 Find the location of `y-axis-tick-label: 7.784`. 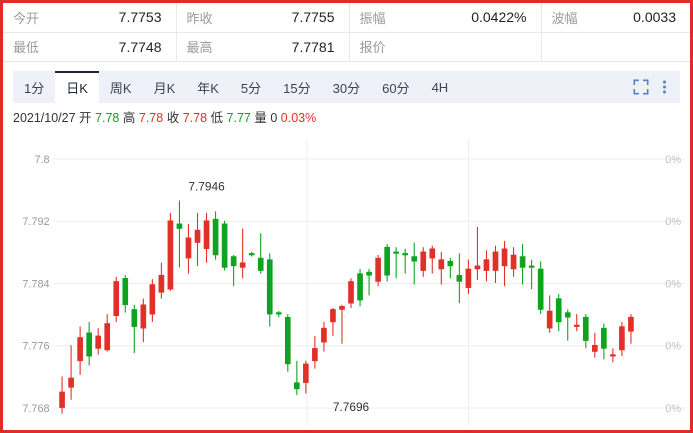

y-axis-tick-label: 7.784 is located at coordinates (35, 284).